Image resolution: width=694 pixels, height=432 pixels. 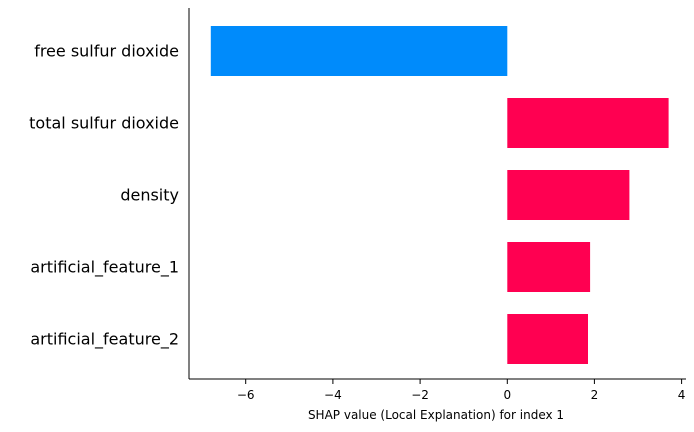 What do you see at coordinates (106, 51) in the screenshot?
I see `category-label-0: free sulfur dioxide` at bounding box center [106, 51].